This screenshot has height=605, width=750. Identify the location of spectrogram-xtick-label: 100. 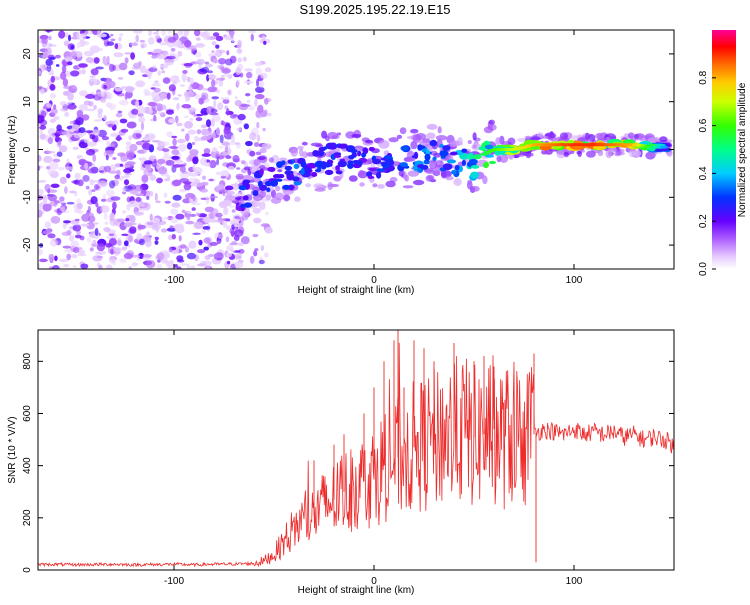
(574, 280).